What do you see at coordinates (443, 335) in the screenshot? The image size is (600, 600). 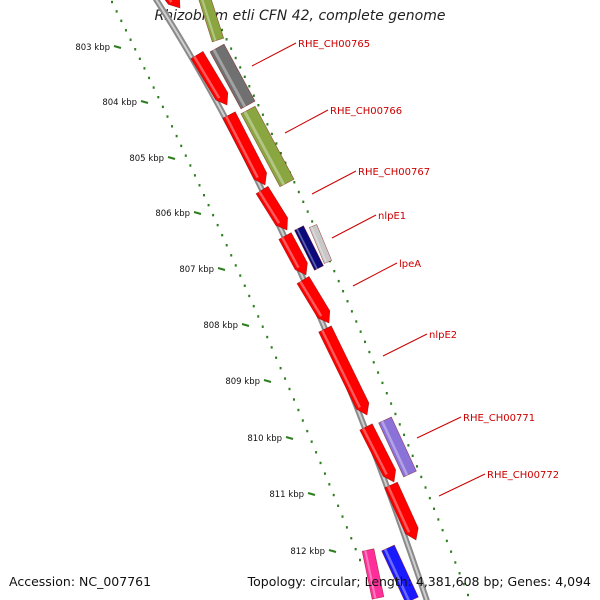 I see `gene-label: nlpE2` at bounding box center [443, 335].